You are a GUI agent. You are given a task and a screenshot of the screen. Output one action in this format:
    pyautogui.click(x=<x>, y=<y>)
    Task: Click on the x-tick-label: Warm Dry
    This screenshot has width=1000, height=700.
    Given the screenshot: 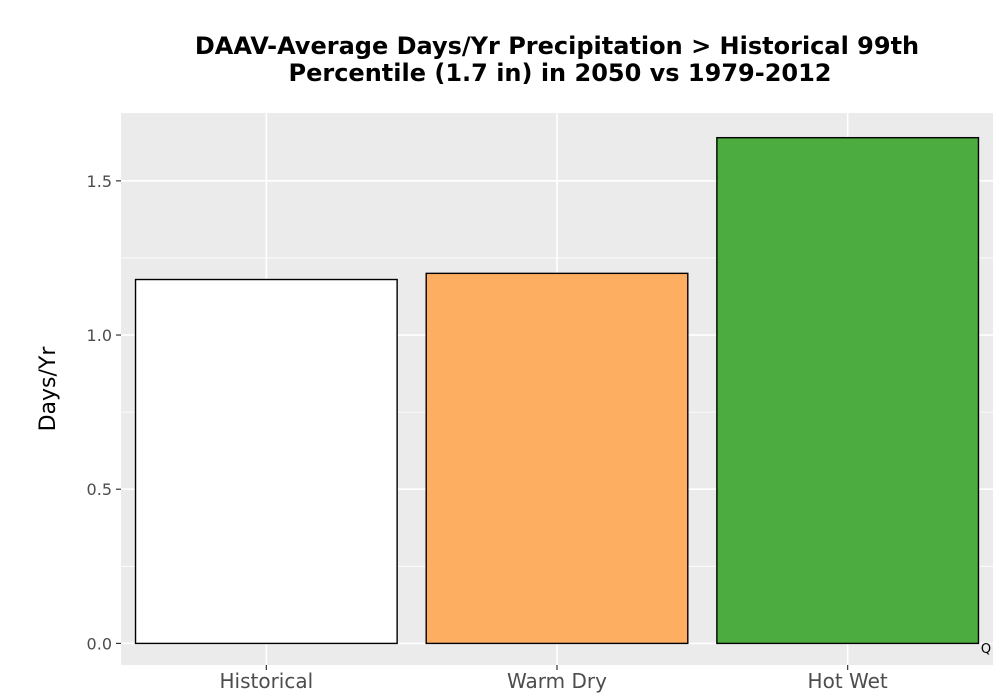 What is the action you would take?
    pyautogui.click(x=557, y=681)
    